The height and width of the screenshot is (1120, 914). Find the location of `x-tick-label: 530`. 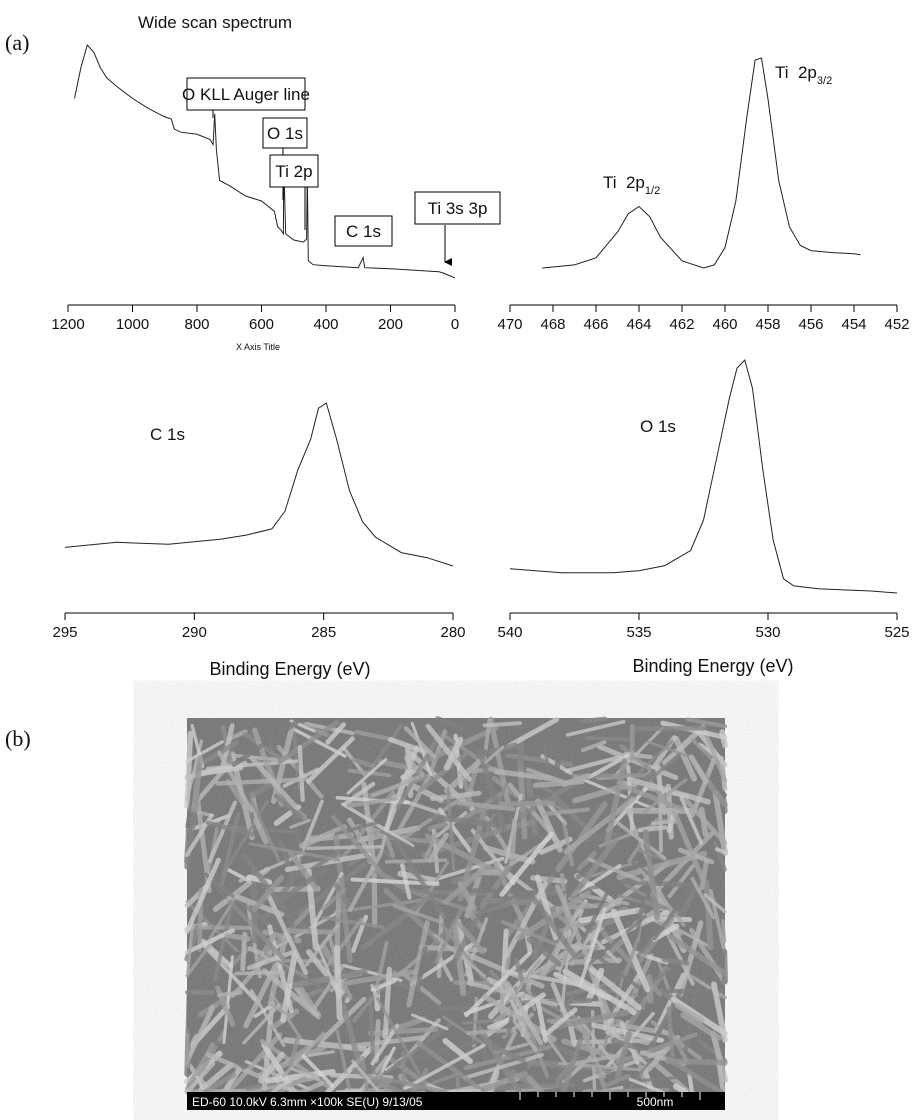

x-tick-label: 530 is located at coordinates (767, 632).